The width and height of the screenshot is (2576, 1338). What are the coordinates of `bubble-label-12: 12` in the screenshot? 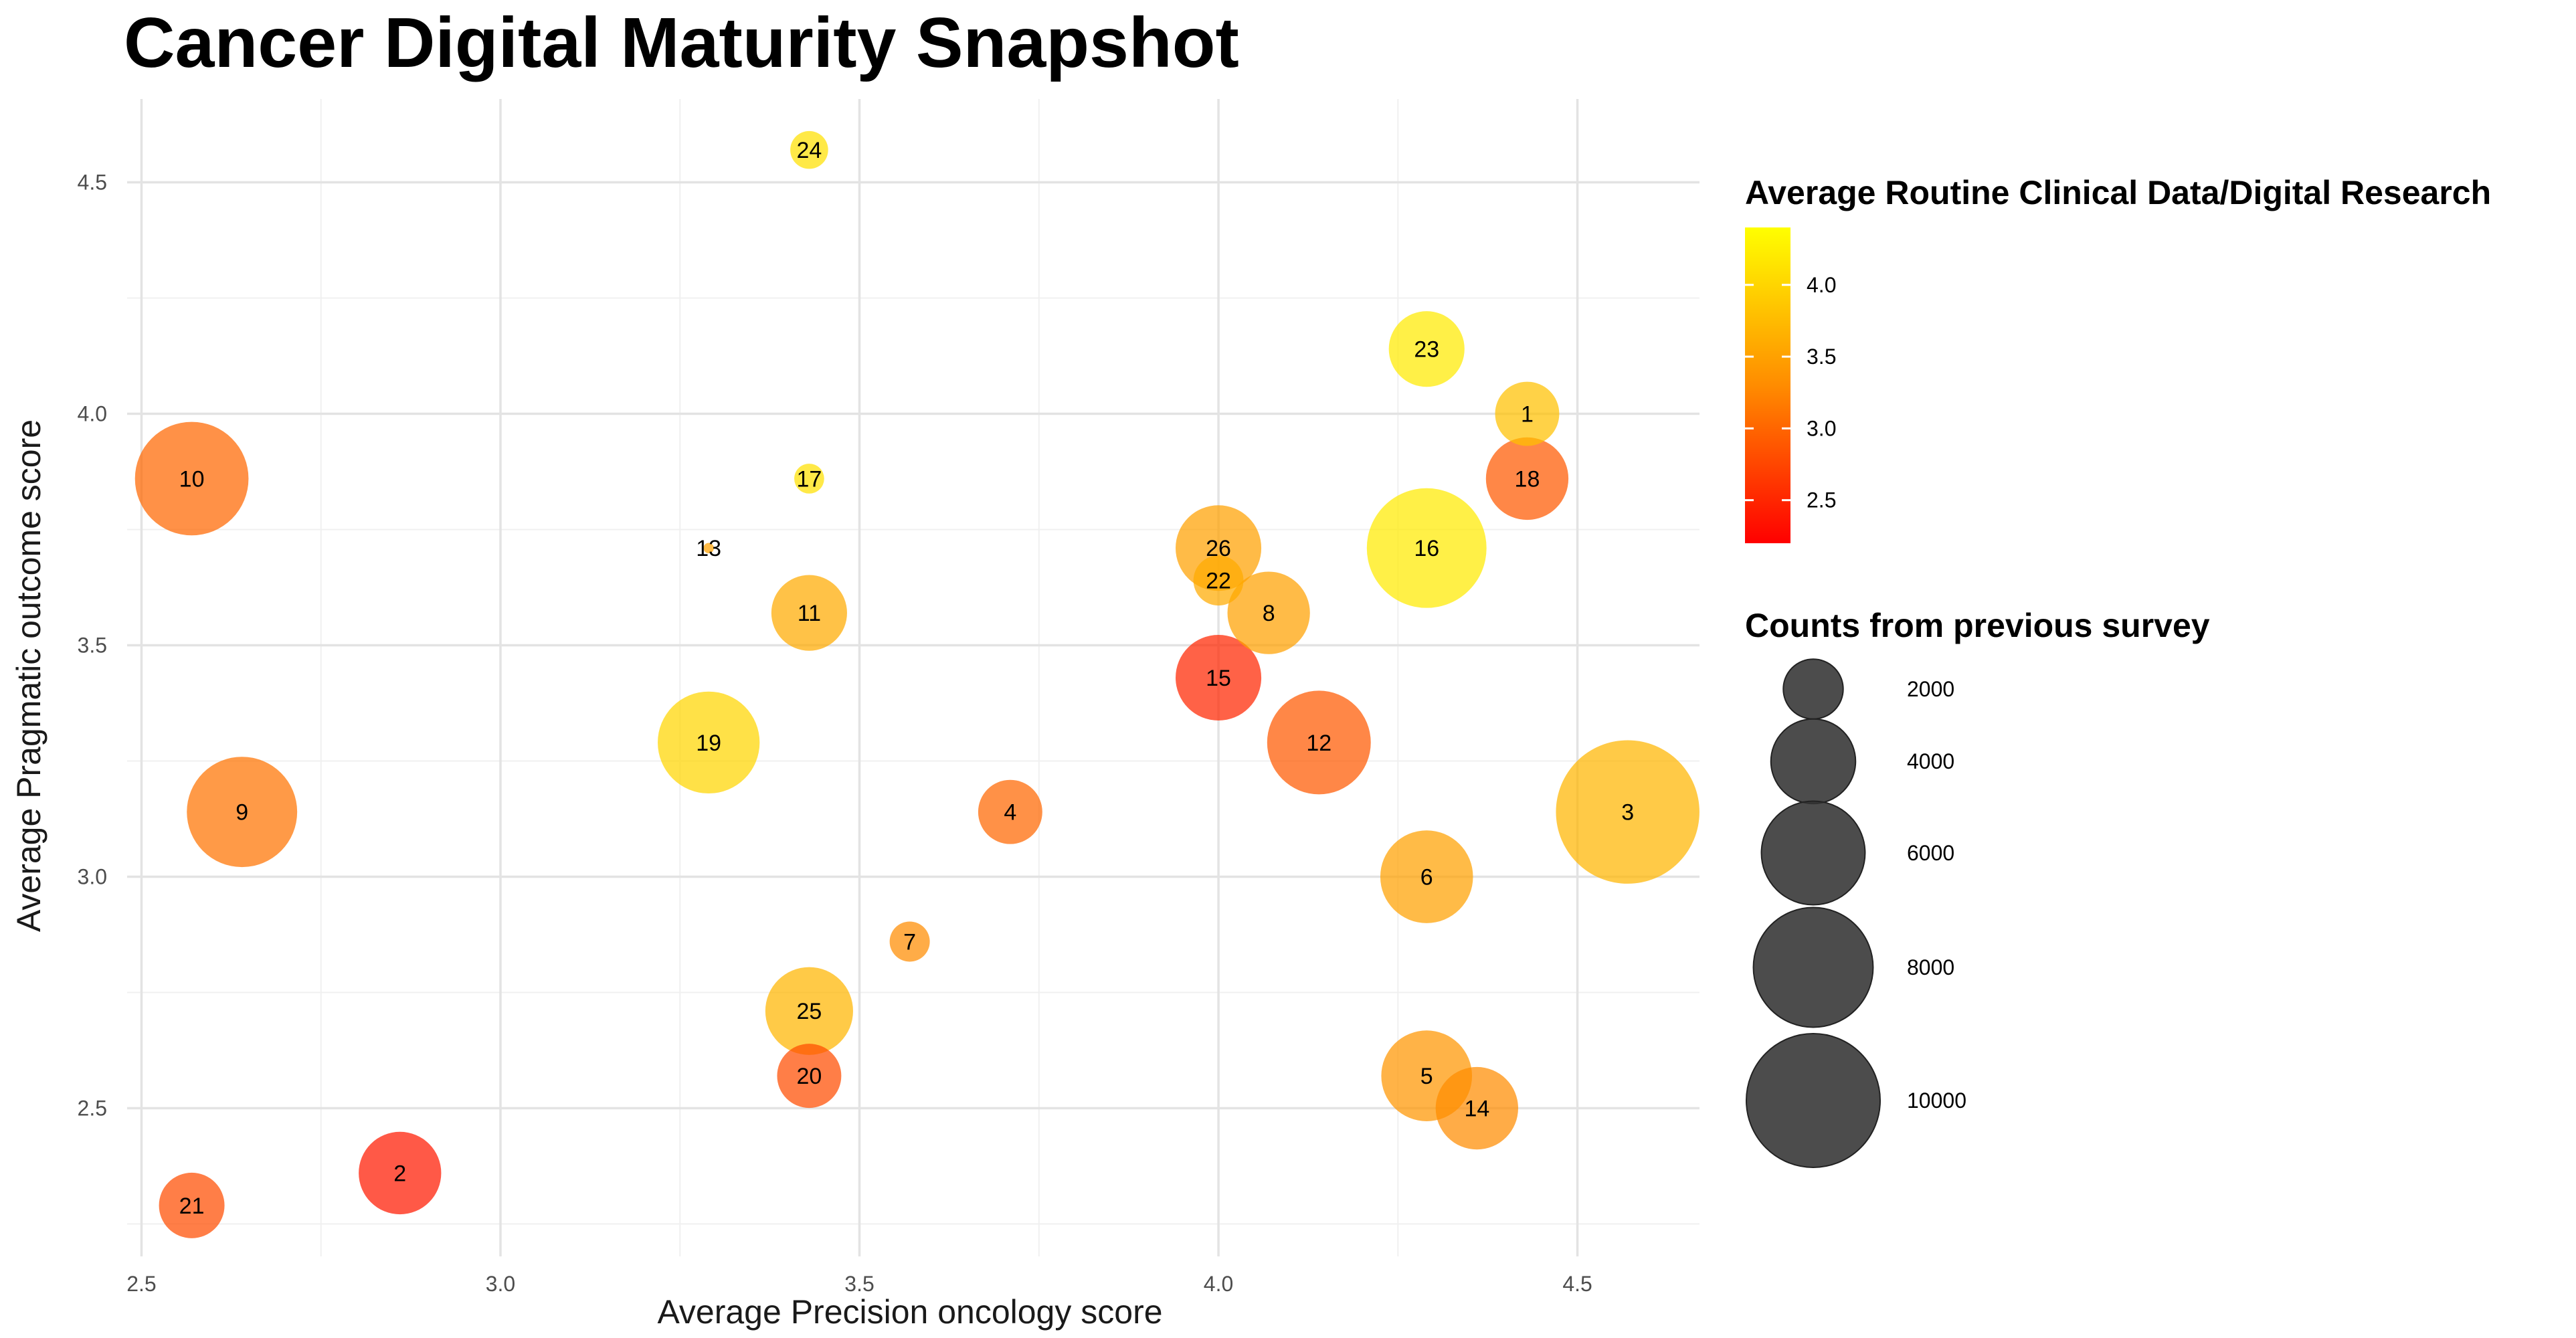 It's located at (1318, 743).